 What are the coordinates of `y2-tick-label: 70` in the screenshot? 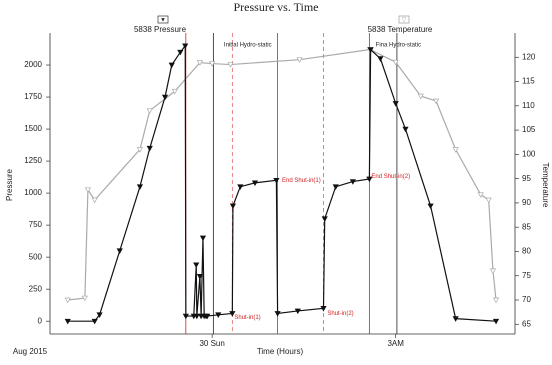 It's located at (526, 299).